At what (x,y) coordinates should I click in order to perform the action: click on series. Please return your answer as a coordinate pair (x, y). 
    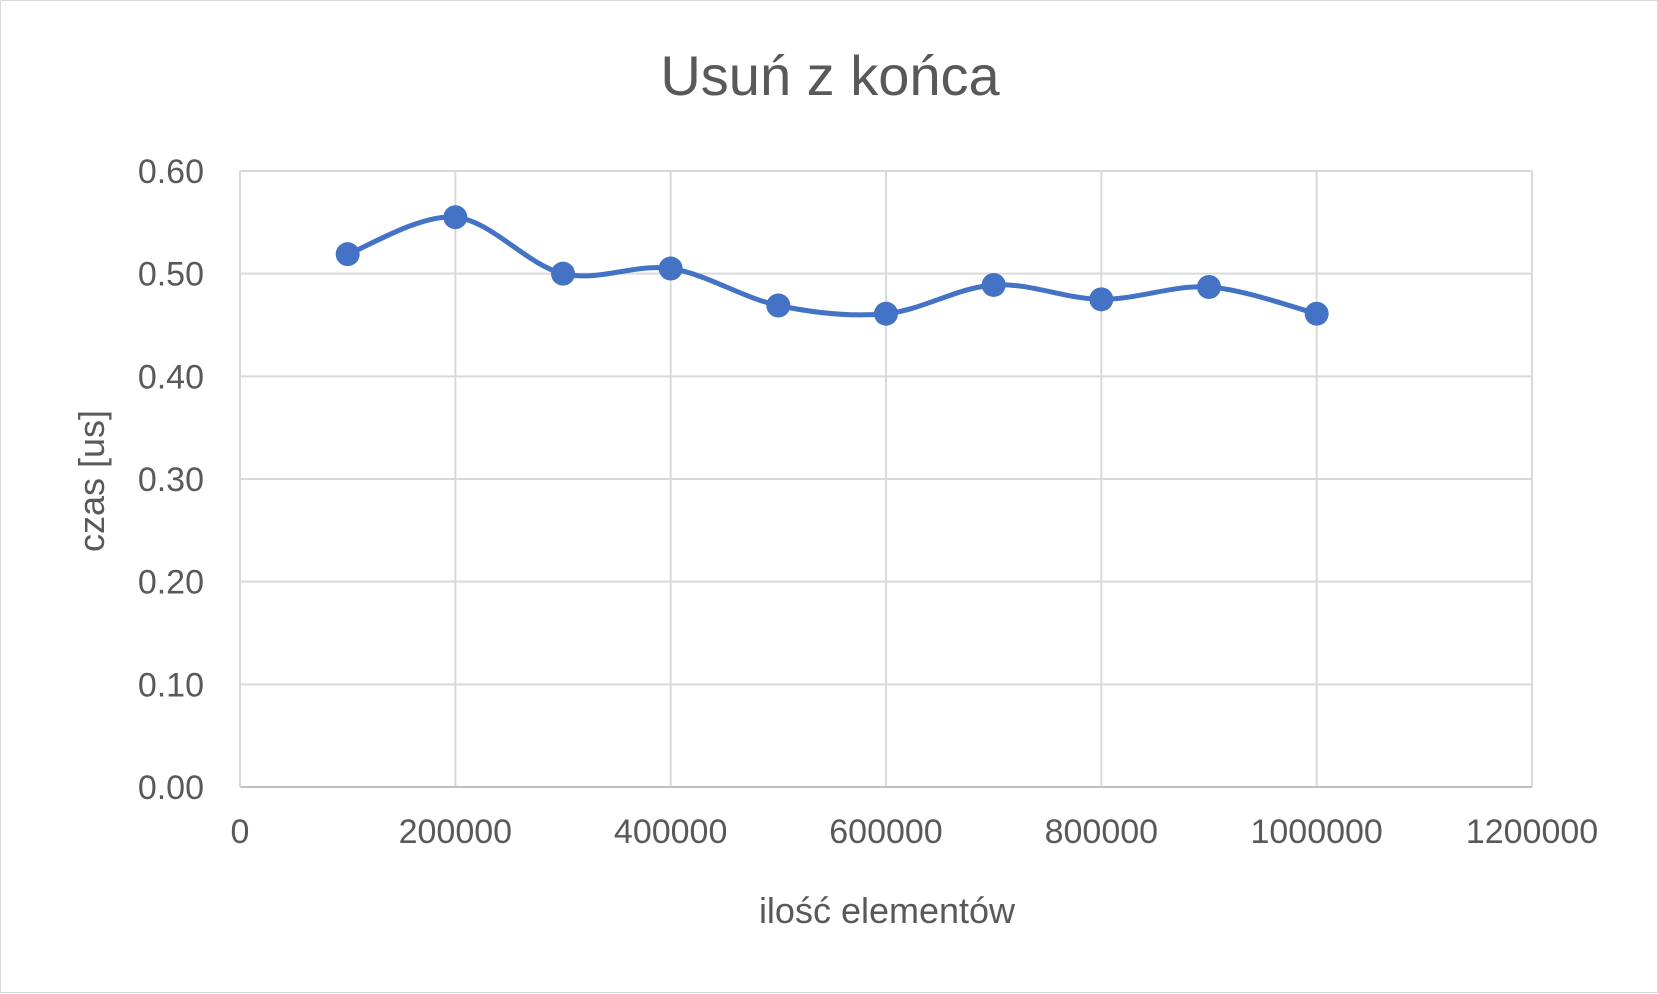
    Looking at the image, I should click on (832, 265).